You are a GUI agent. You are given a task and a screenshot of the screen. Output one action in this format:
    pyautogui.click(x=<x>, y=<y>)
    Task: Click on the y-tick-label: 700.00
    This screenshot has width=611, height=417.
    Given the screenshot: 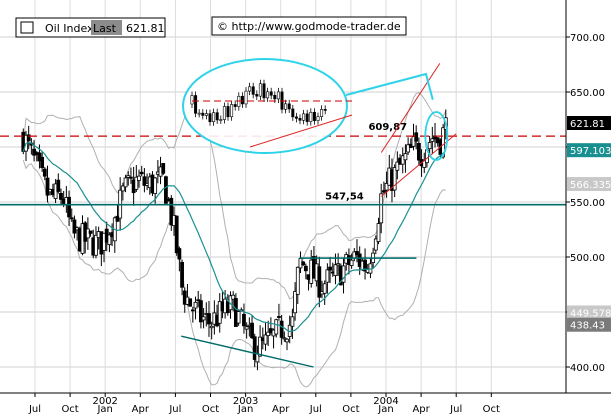 What is the action you would take?
    pyautogui.click(x=587, y=38)
    